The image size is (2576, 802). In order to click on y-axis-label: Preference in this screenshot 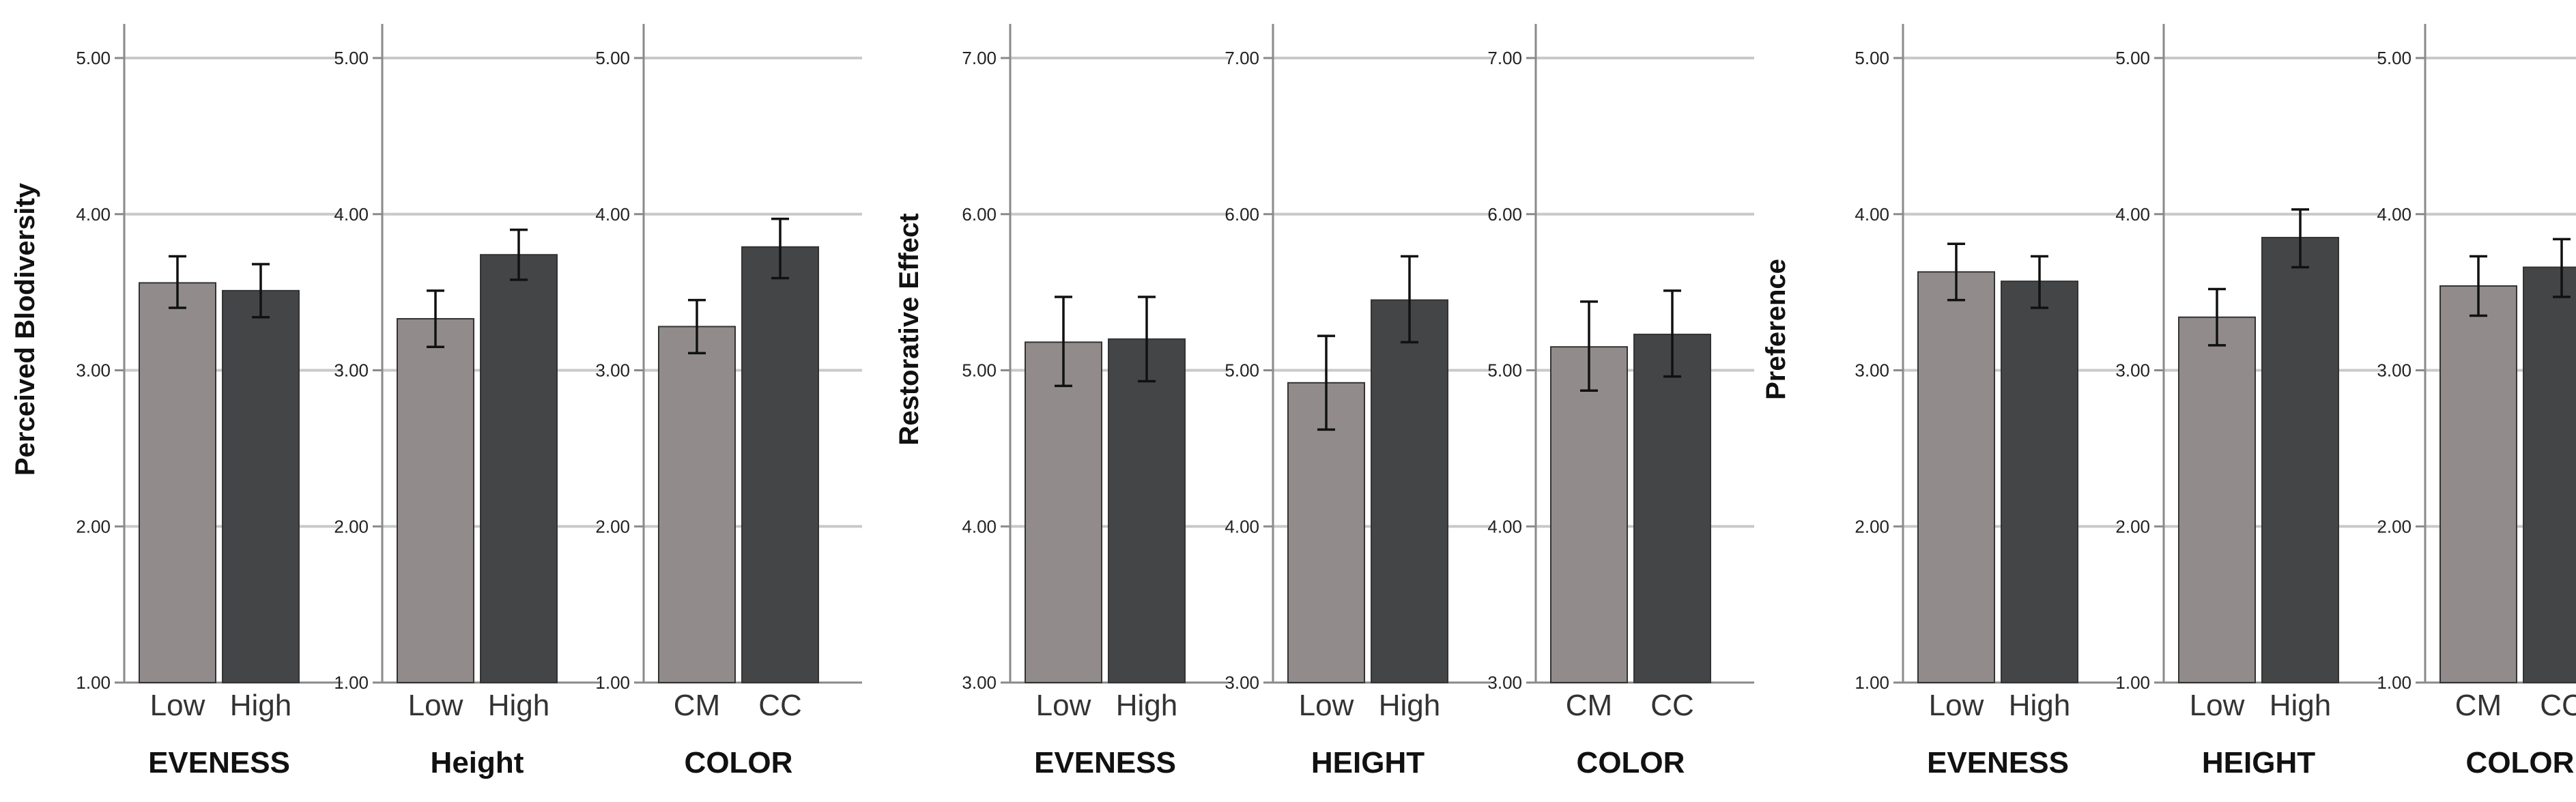, I will do `click(1776, 329)`.